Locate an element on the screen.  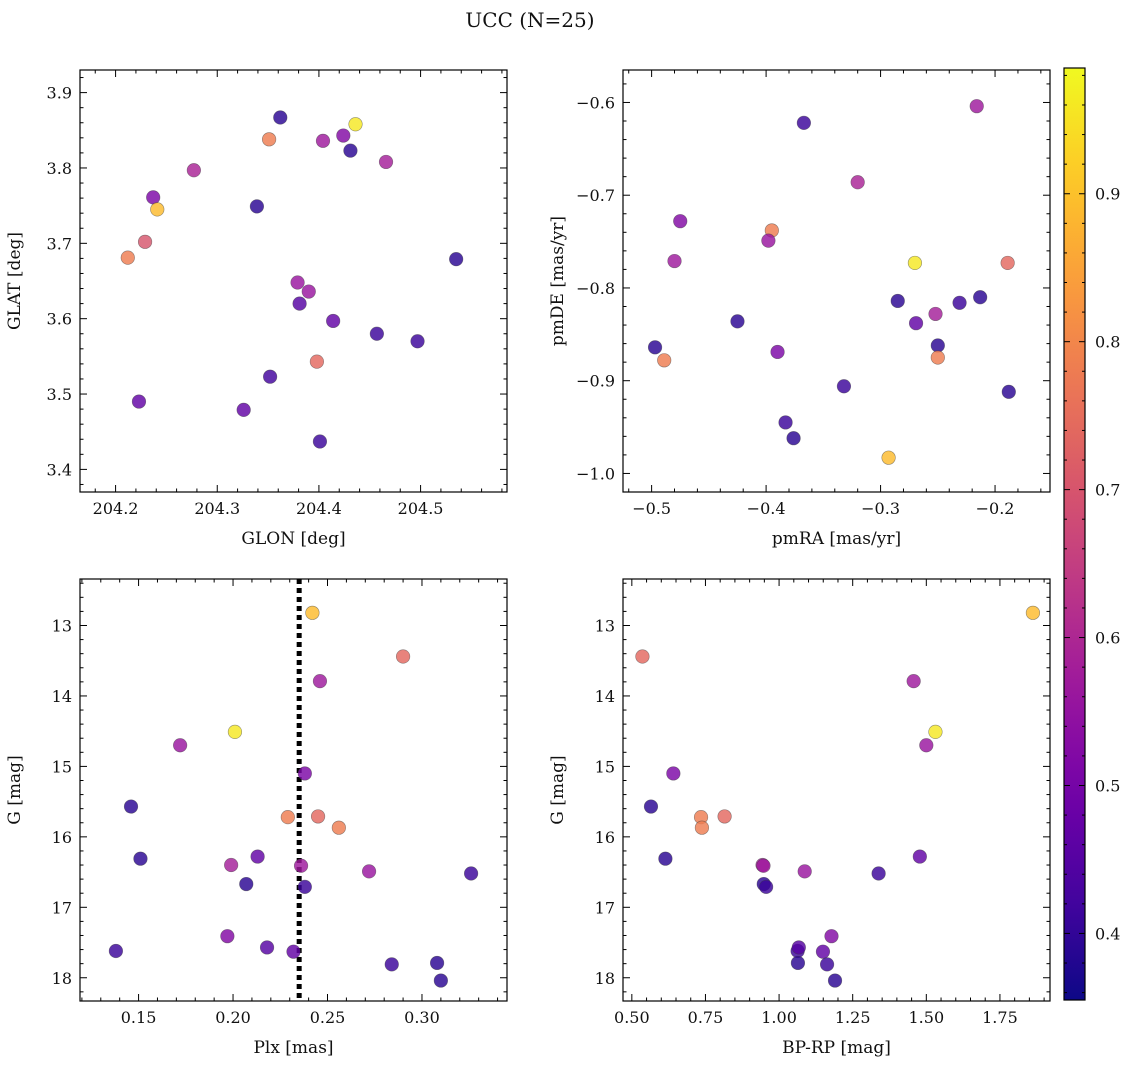
y-tick-label: 17 is located at coordinates (62, 907).